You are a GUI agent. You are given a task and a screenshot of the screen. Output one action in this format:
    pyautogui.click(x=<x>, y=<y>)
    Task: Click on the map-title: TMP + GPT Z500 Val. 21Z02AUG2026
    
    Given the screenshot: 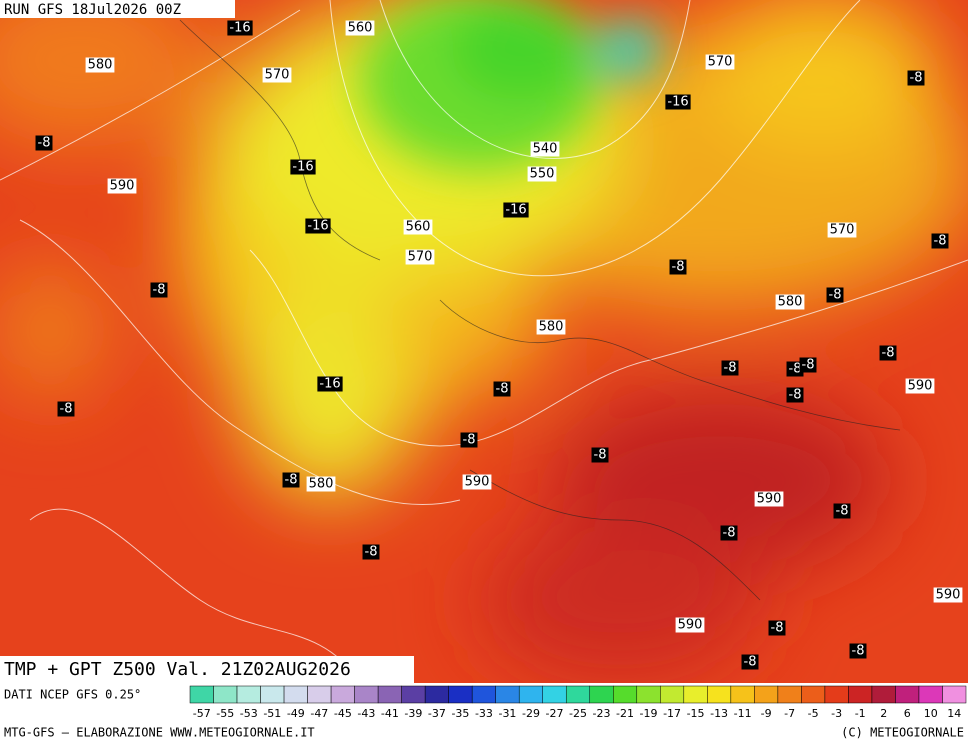 What is the action you would take?
    pyautogui.click(x=177, y=669)
    